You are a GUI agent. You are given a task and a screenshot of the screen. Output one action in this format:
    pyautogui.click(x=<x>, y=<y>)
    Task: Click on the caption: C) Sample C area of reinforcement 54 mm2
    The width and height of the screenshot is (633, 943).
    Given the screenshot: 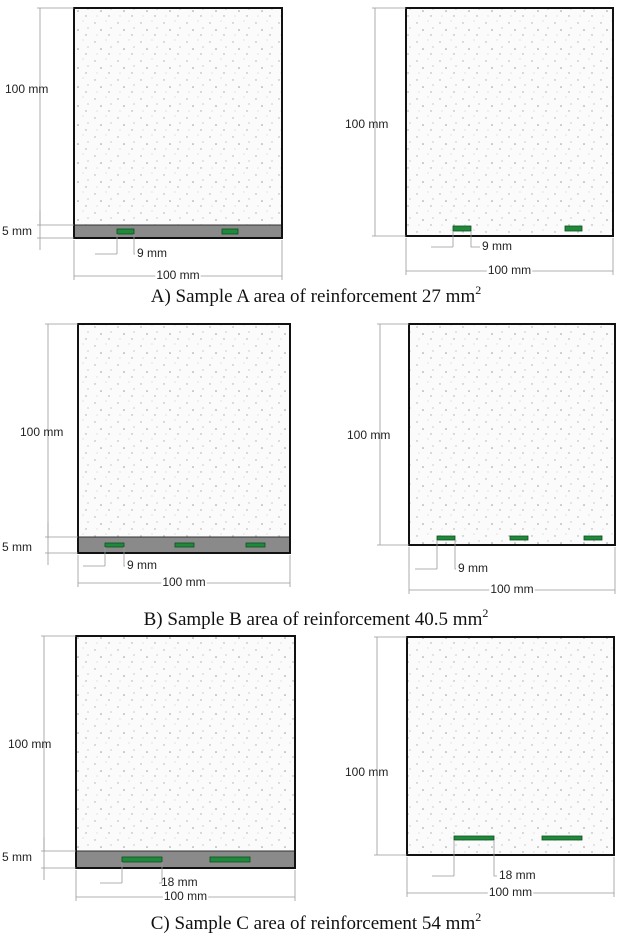 What is the action you would take?
    pyautogui.click(x=316, y=922)
    